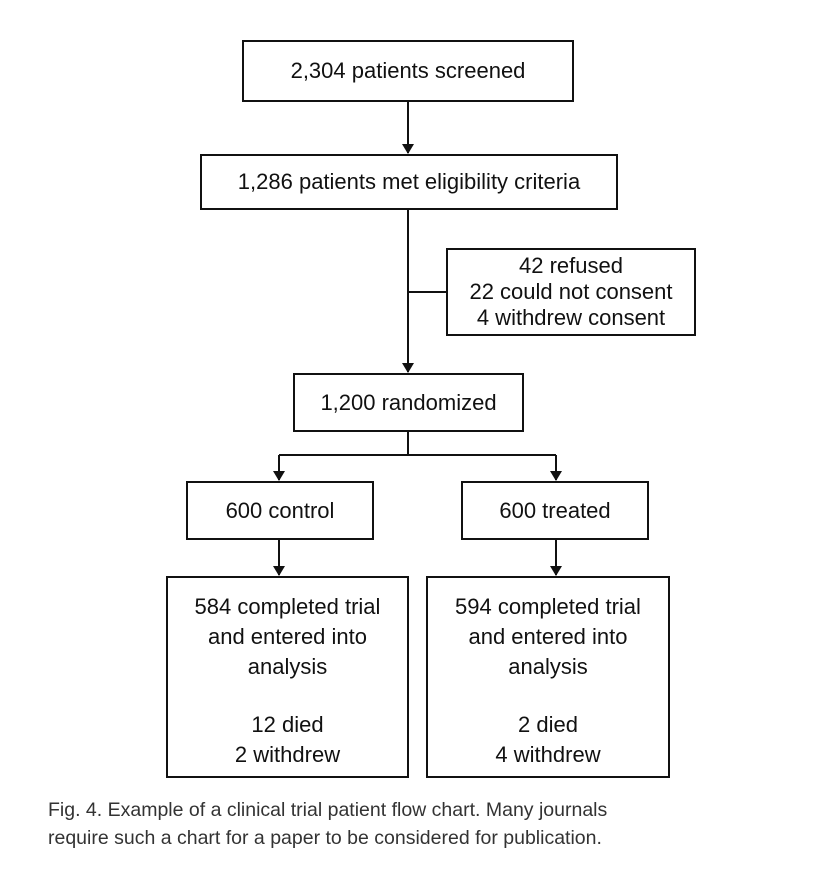 The image size is (837, 894). I want to click on randomized-label: 1,200 randomized, so click(408, 402).